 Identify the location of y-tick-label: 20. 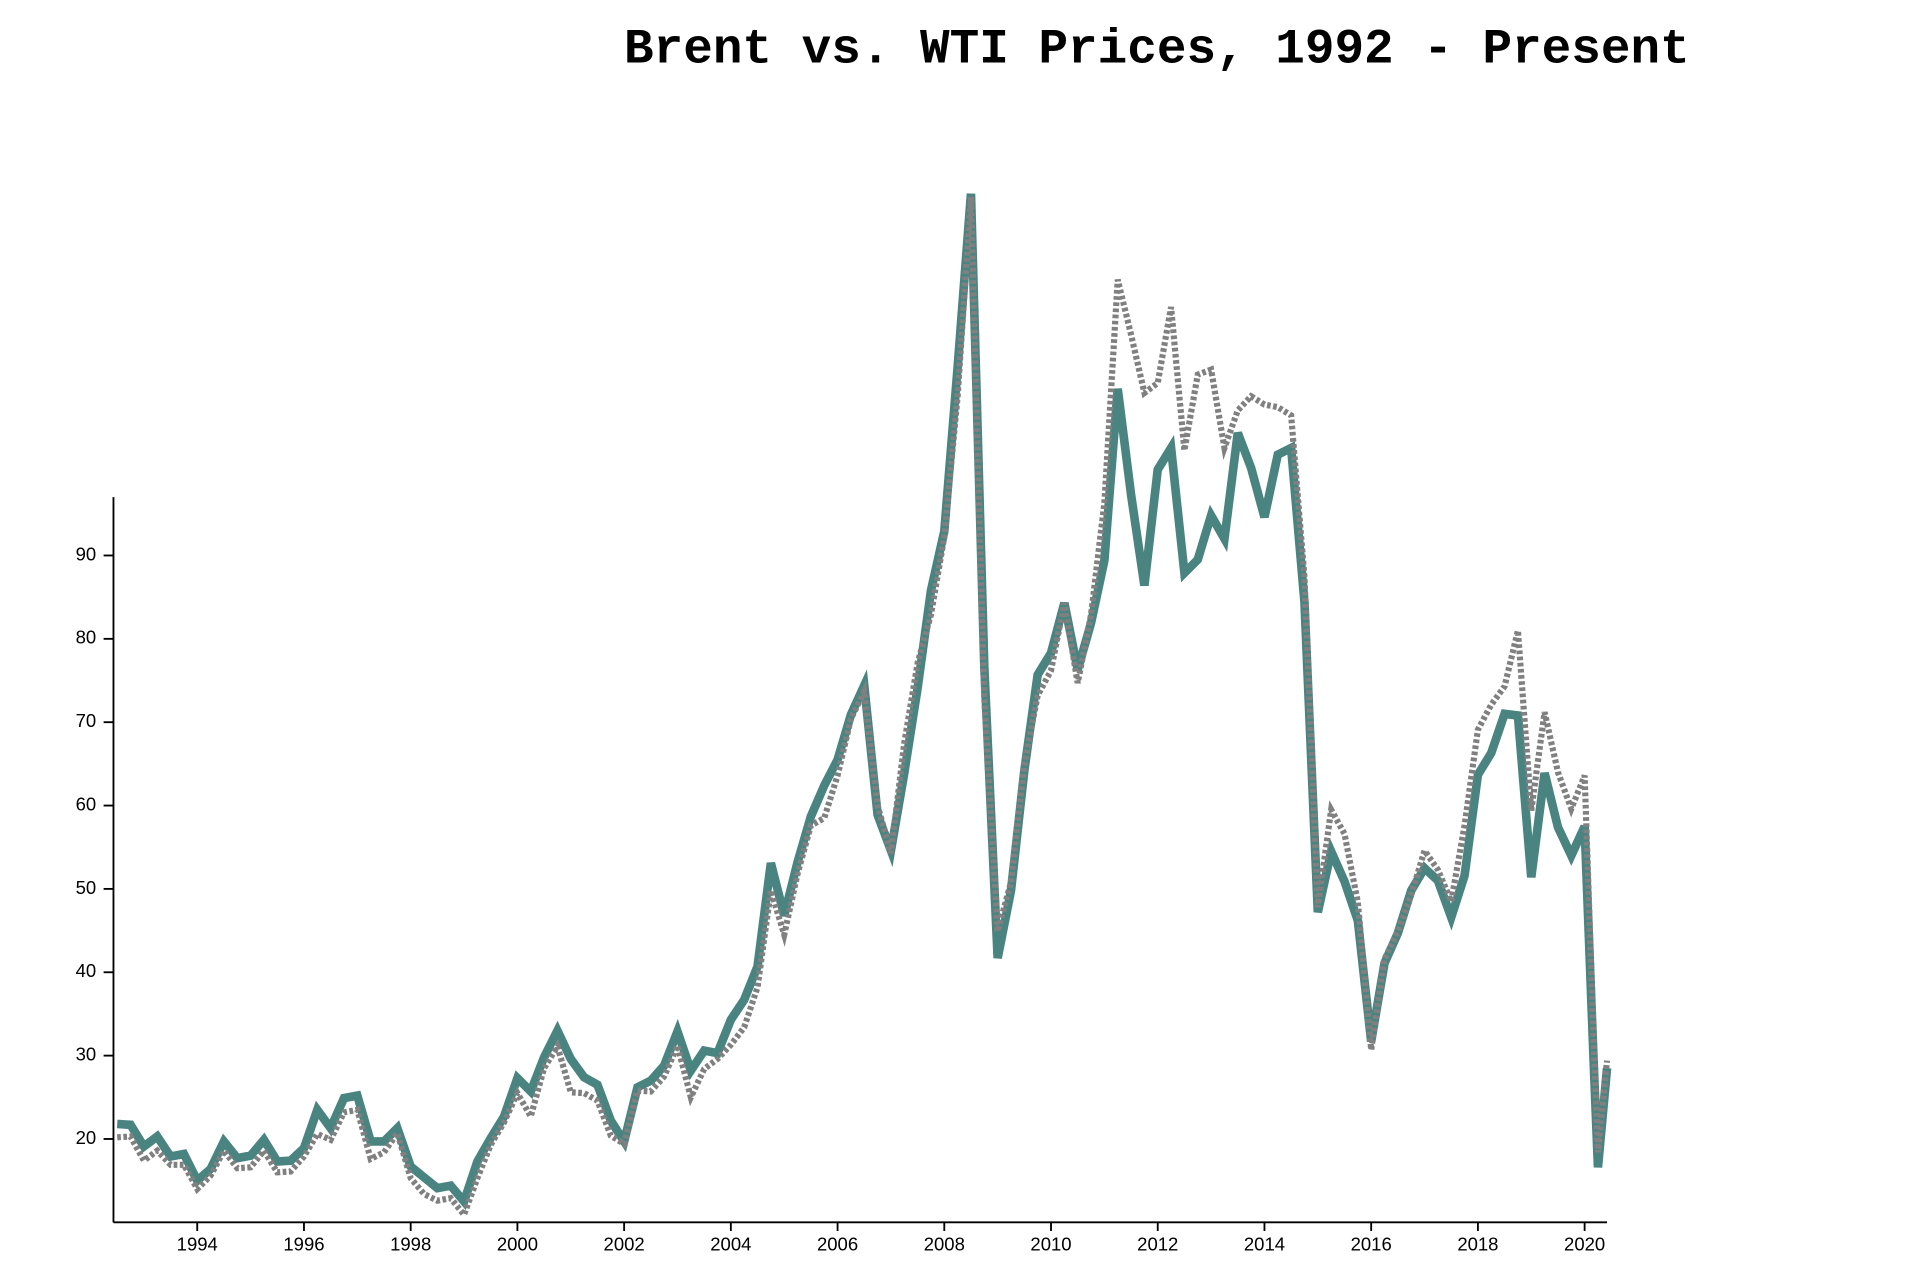
(86, 1137).